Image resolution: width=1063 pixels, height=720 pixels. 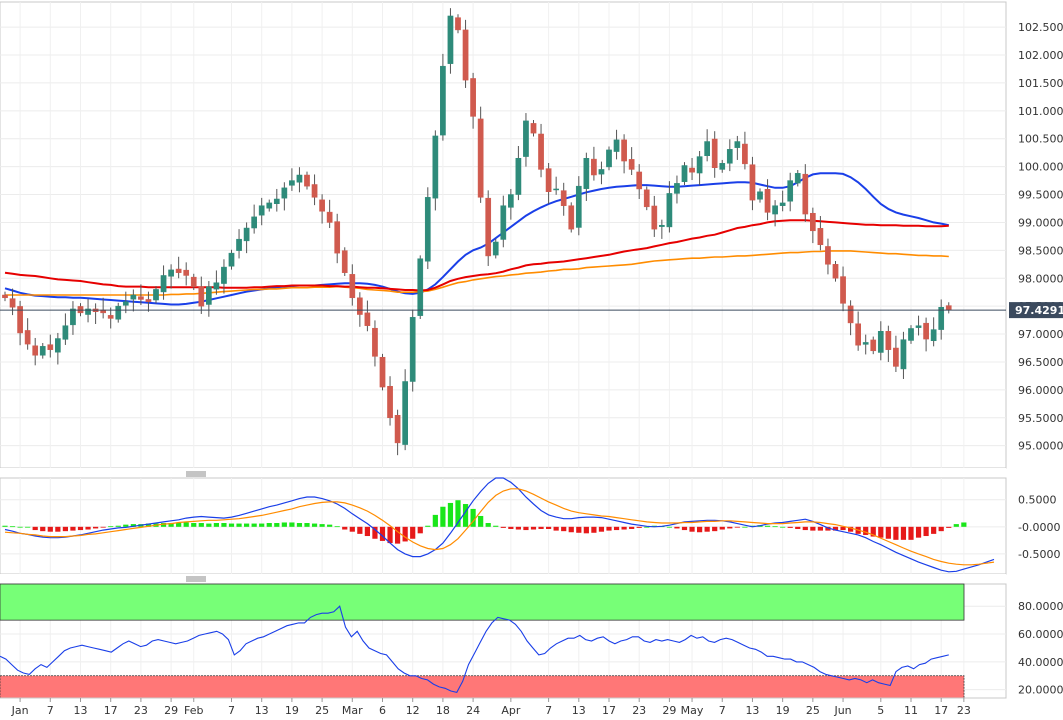 I want to click on price-tick-label: 101.5000, so click(x=1040, y=83).